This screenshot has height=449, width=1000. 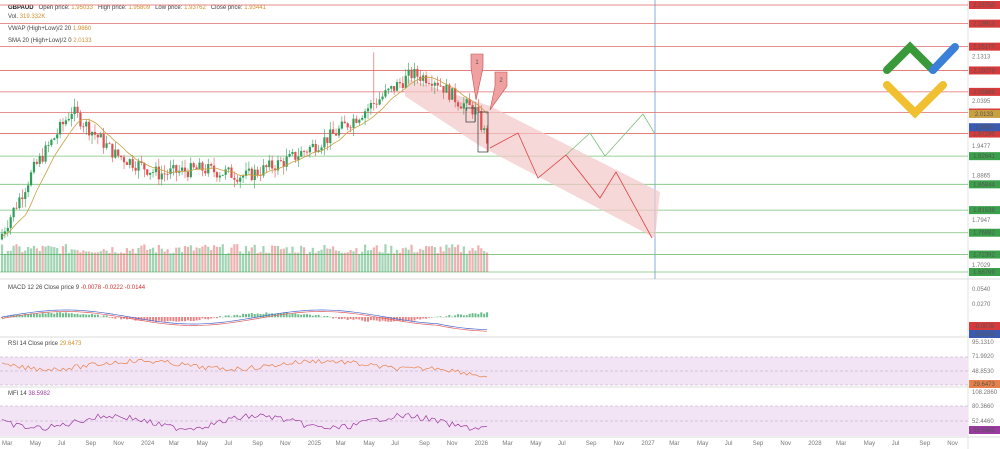 I want to click on time-axis-label: May, so click(x=535, y=444).